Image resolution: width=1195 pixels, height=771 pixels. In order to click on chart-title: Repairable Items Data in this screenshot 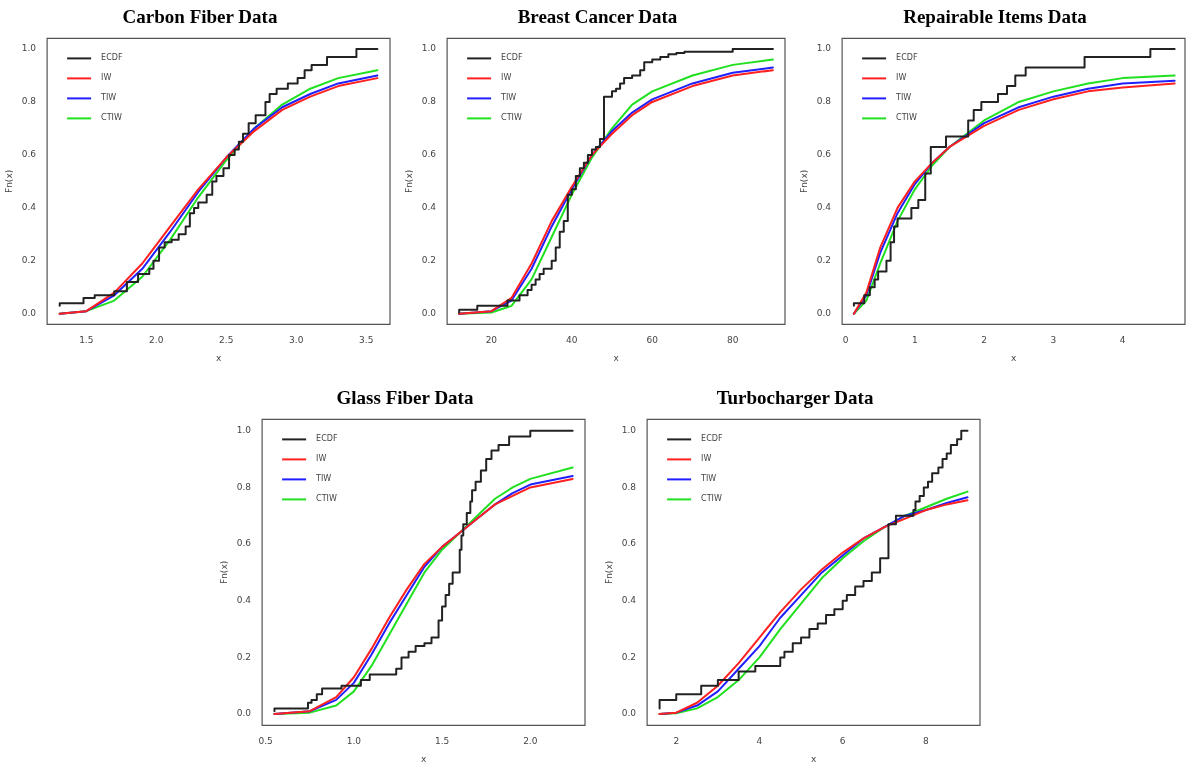, I will do `click(995, 17)`.